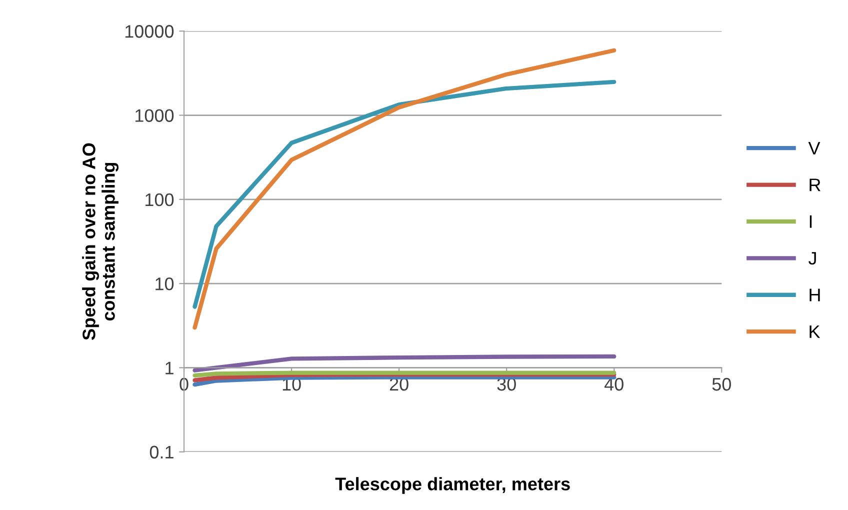 This screenshot has width=848, height=510. I want to click on legend-label: H, so click(815, 295).